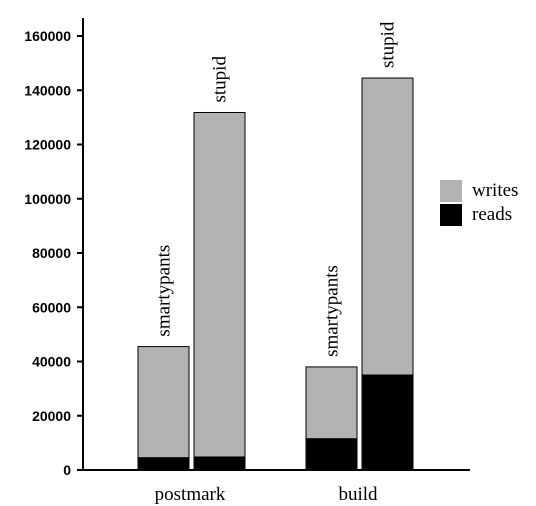  What do you see at coordinates (51, 307) in the screenshot?
I see `y-tick-label: 60000` at bounding box center [51, 307].